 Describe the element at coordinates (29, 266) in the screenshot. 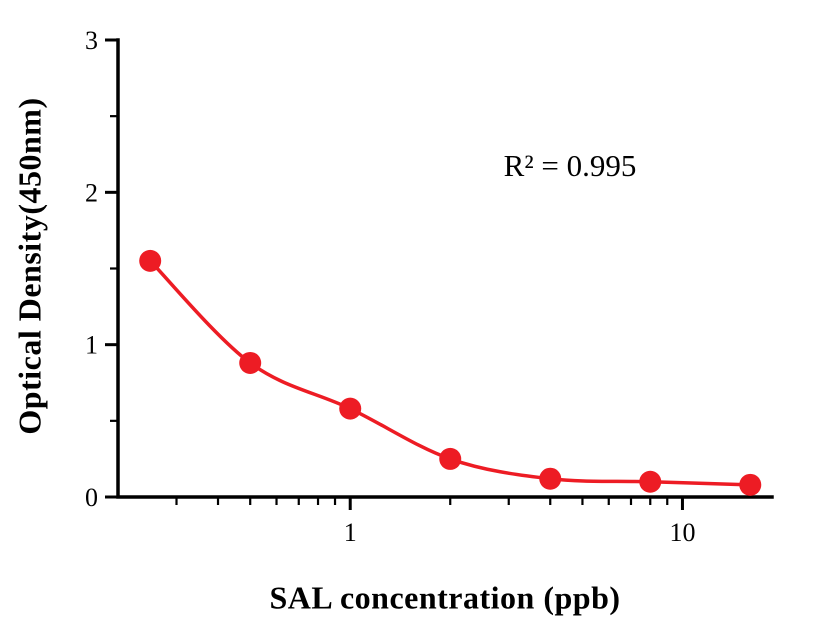

I see `y-axis-title: Optical Density(450nm)` at that location.